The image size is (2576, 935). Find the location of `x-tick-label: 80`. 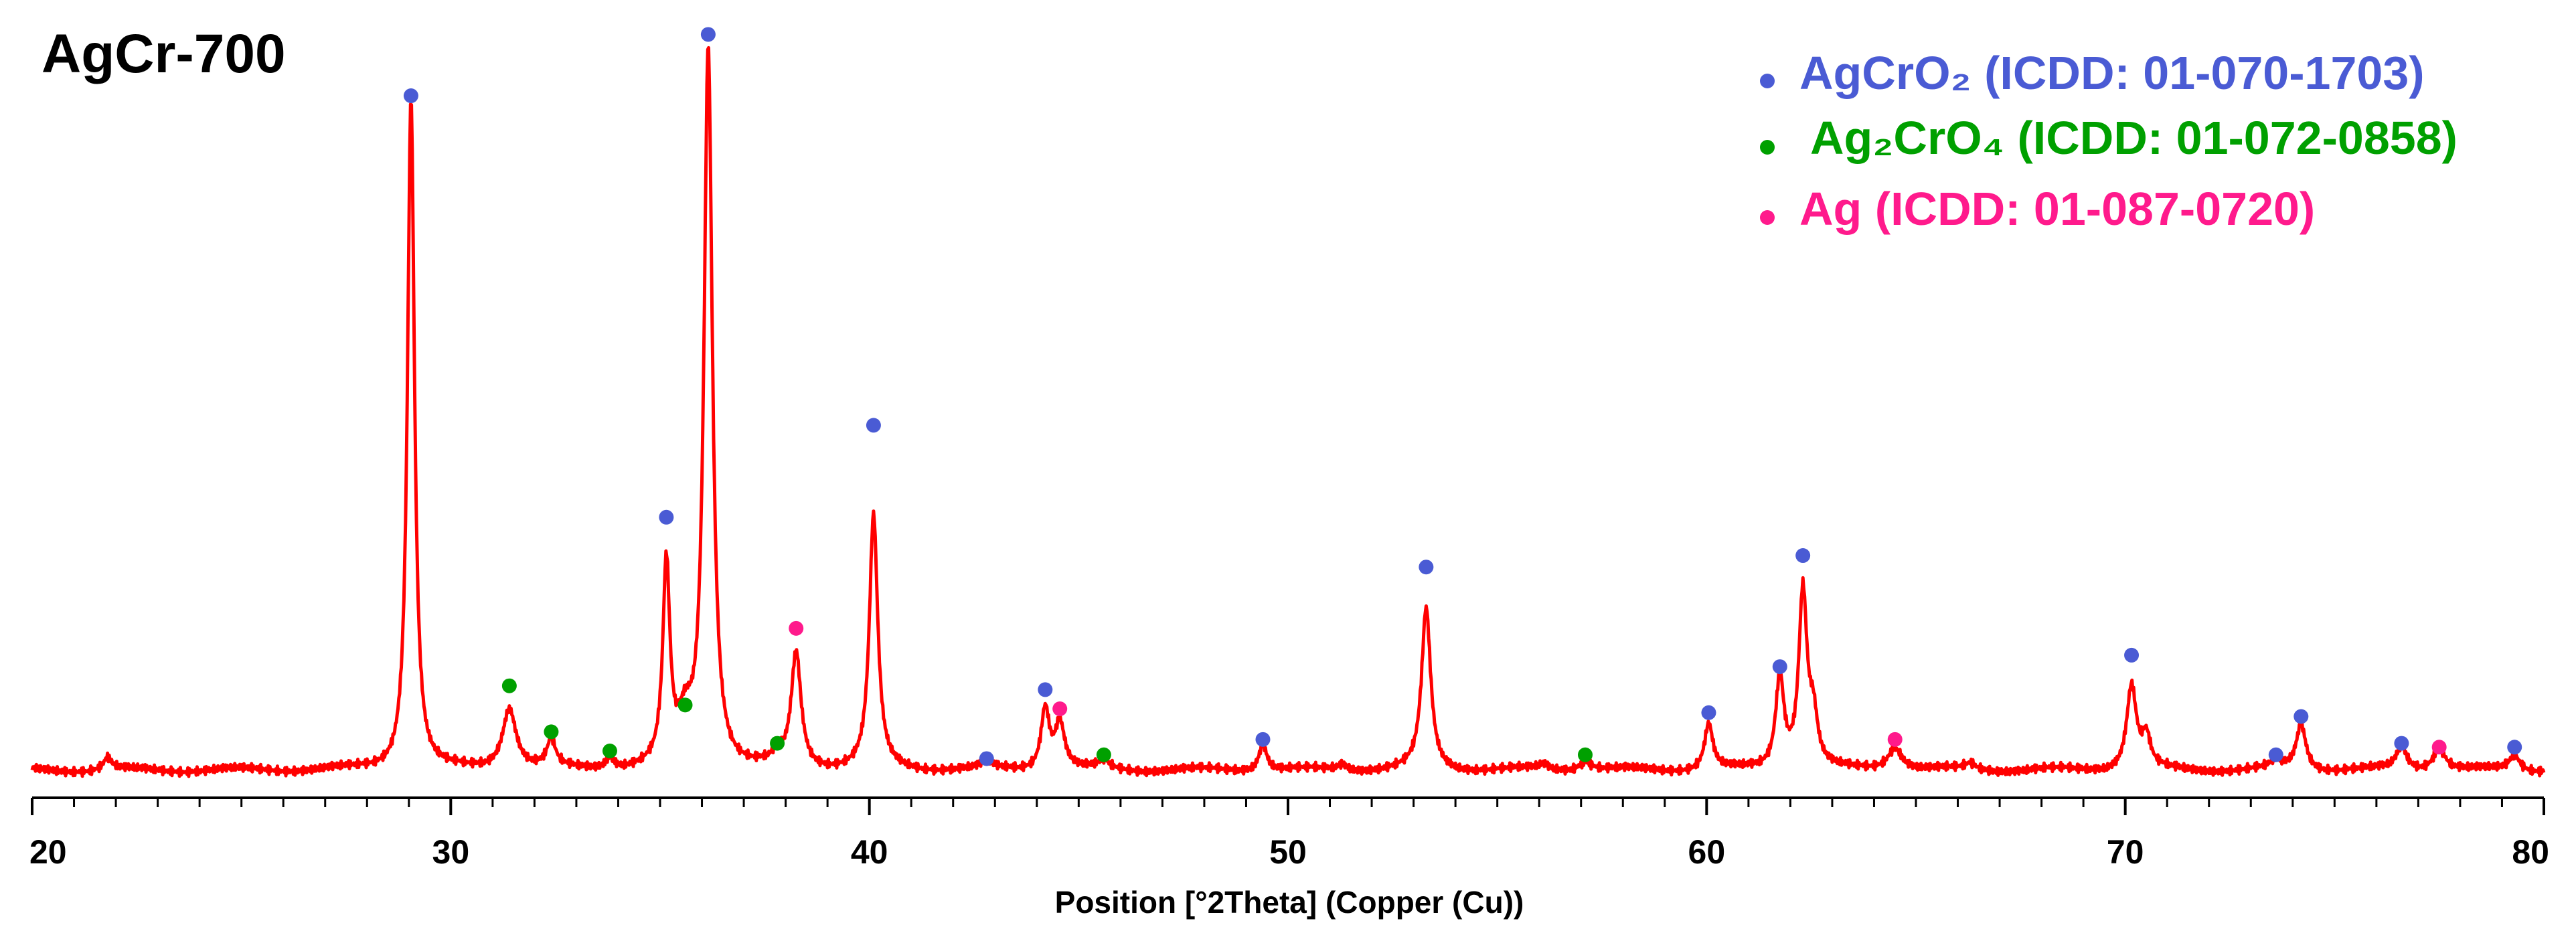

x-tick-label: 80 is located at coordinates (2531, 852).